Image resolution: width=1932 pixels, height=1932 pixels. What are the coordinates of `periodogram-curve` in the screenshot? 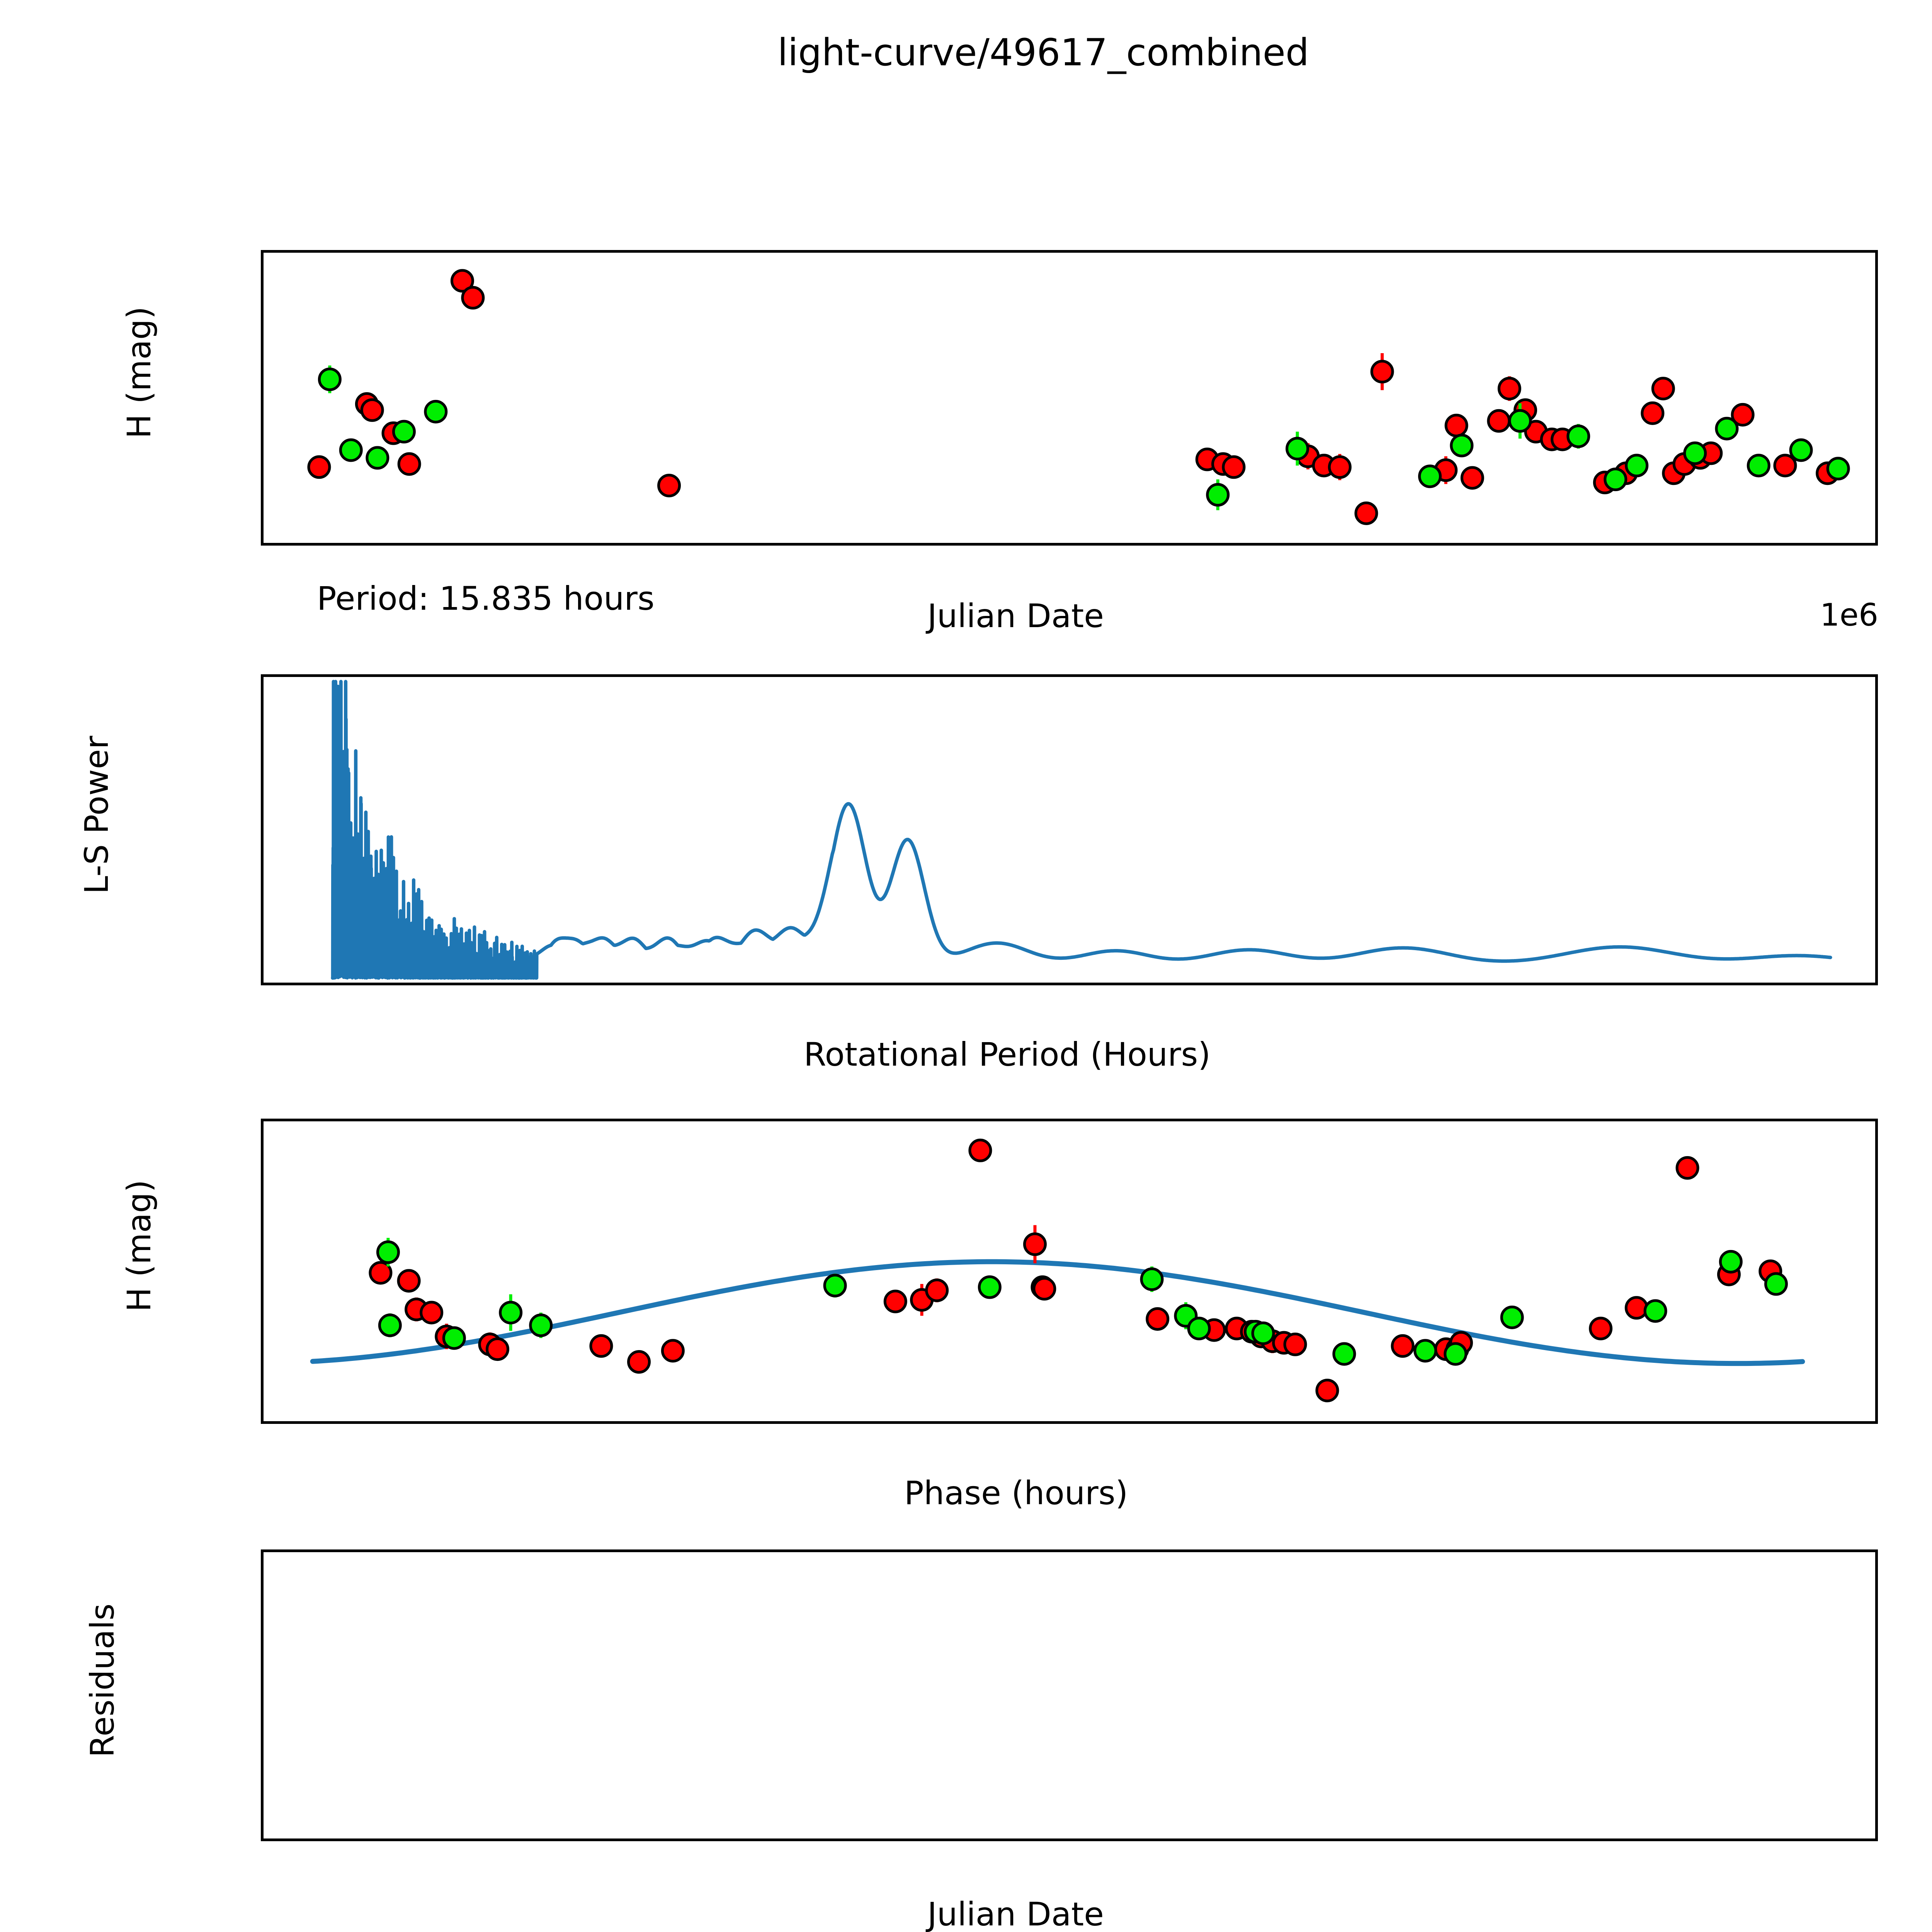 It's located at (1081, 830).